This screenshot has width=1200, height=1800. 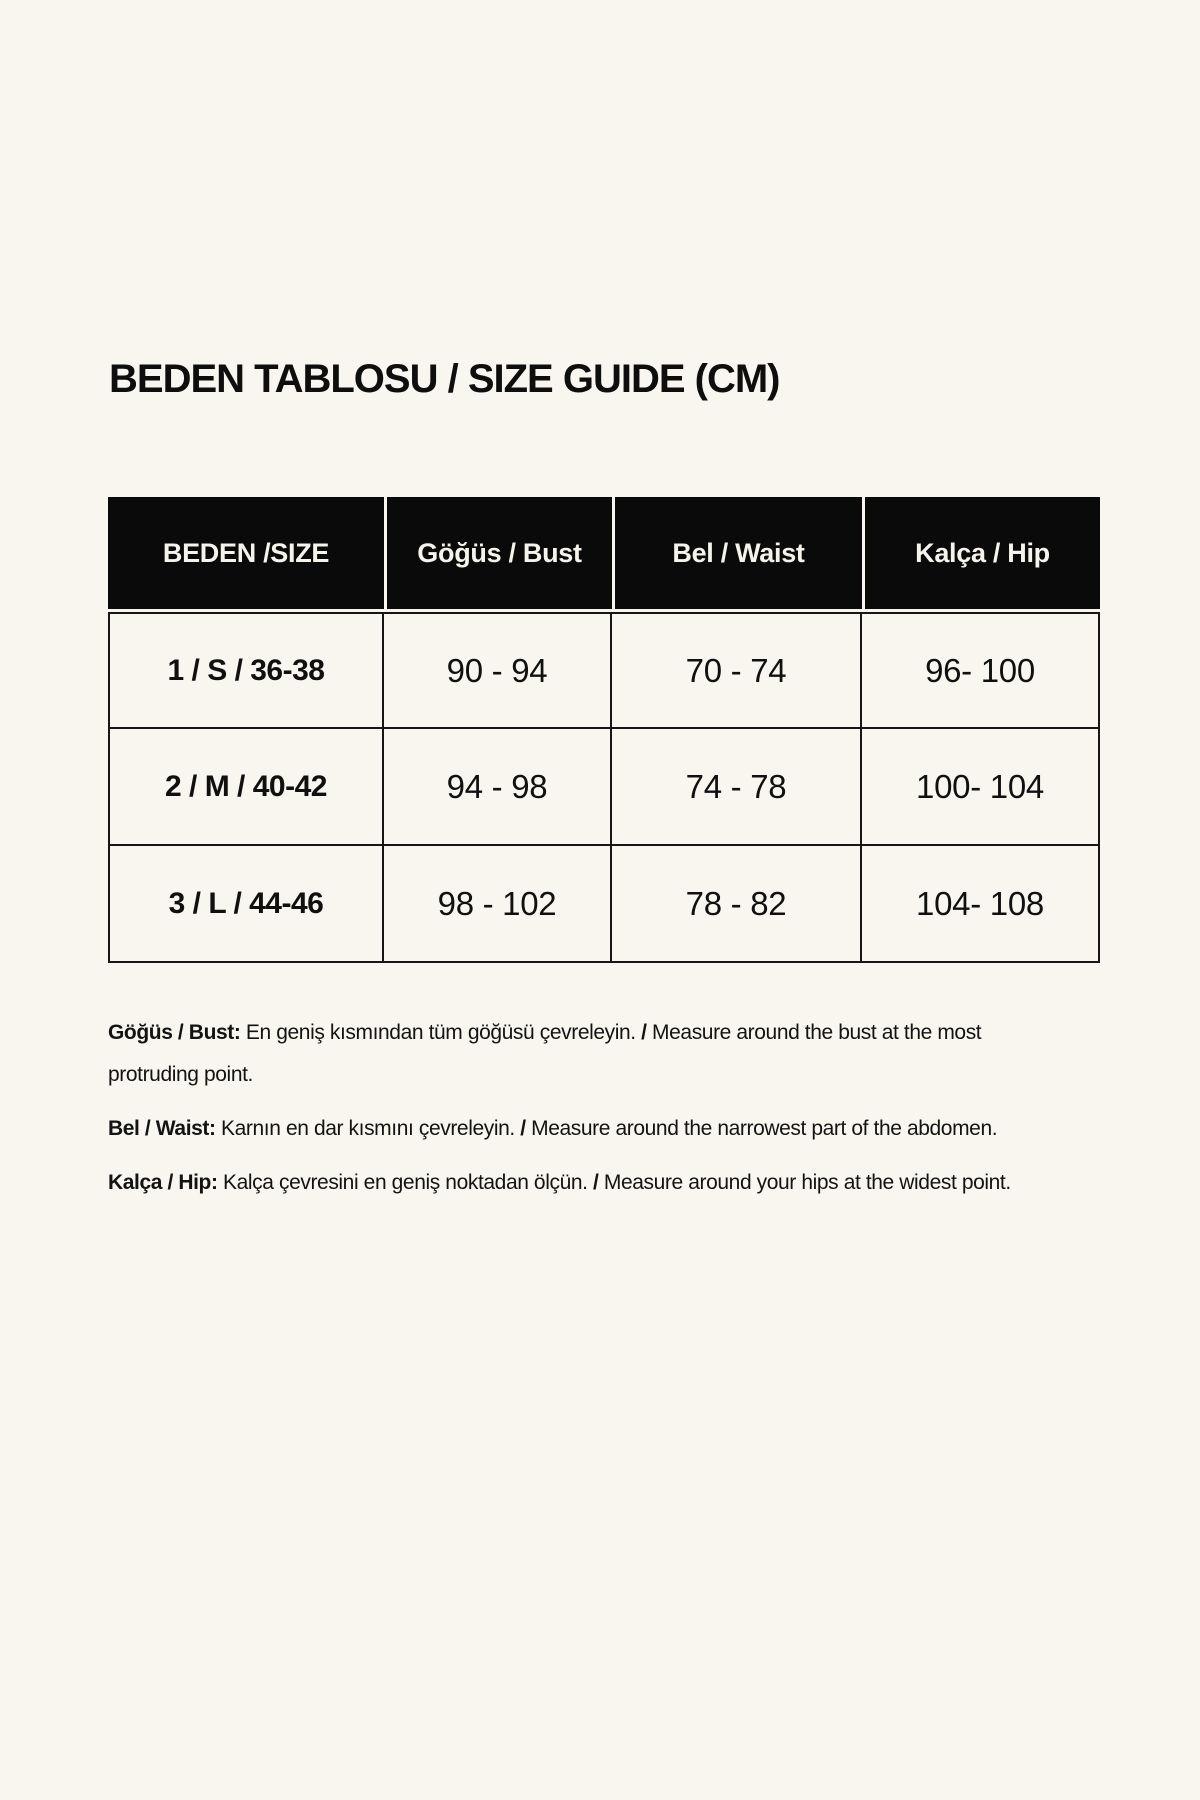 What do you see at coordinates (368, 1128) in the screenshot?
I see `note-waist-turkish: Karnın en dar kısmını çevreleyin.` at bounding box center [368, 1128].